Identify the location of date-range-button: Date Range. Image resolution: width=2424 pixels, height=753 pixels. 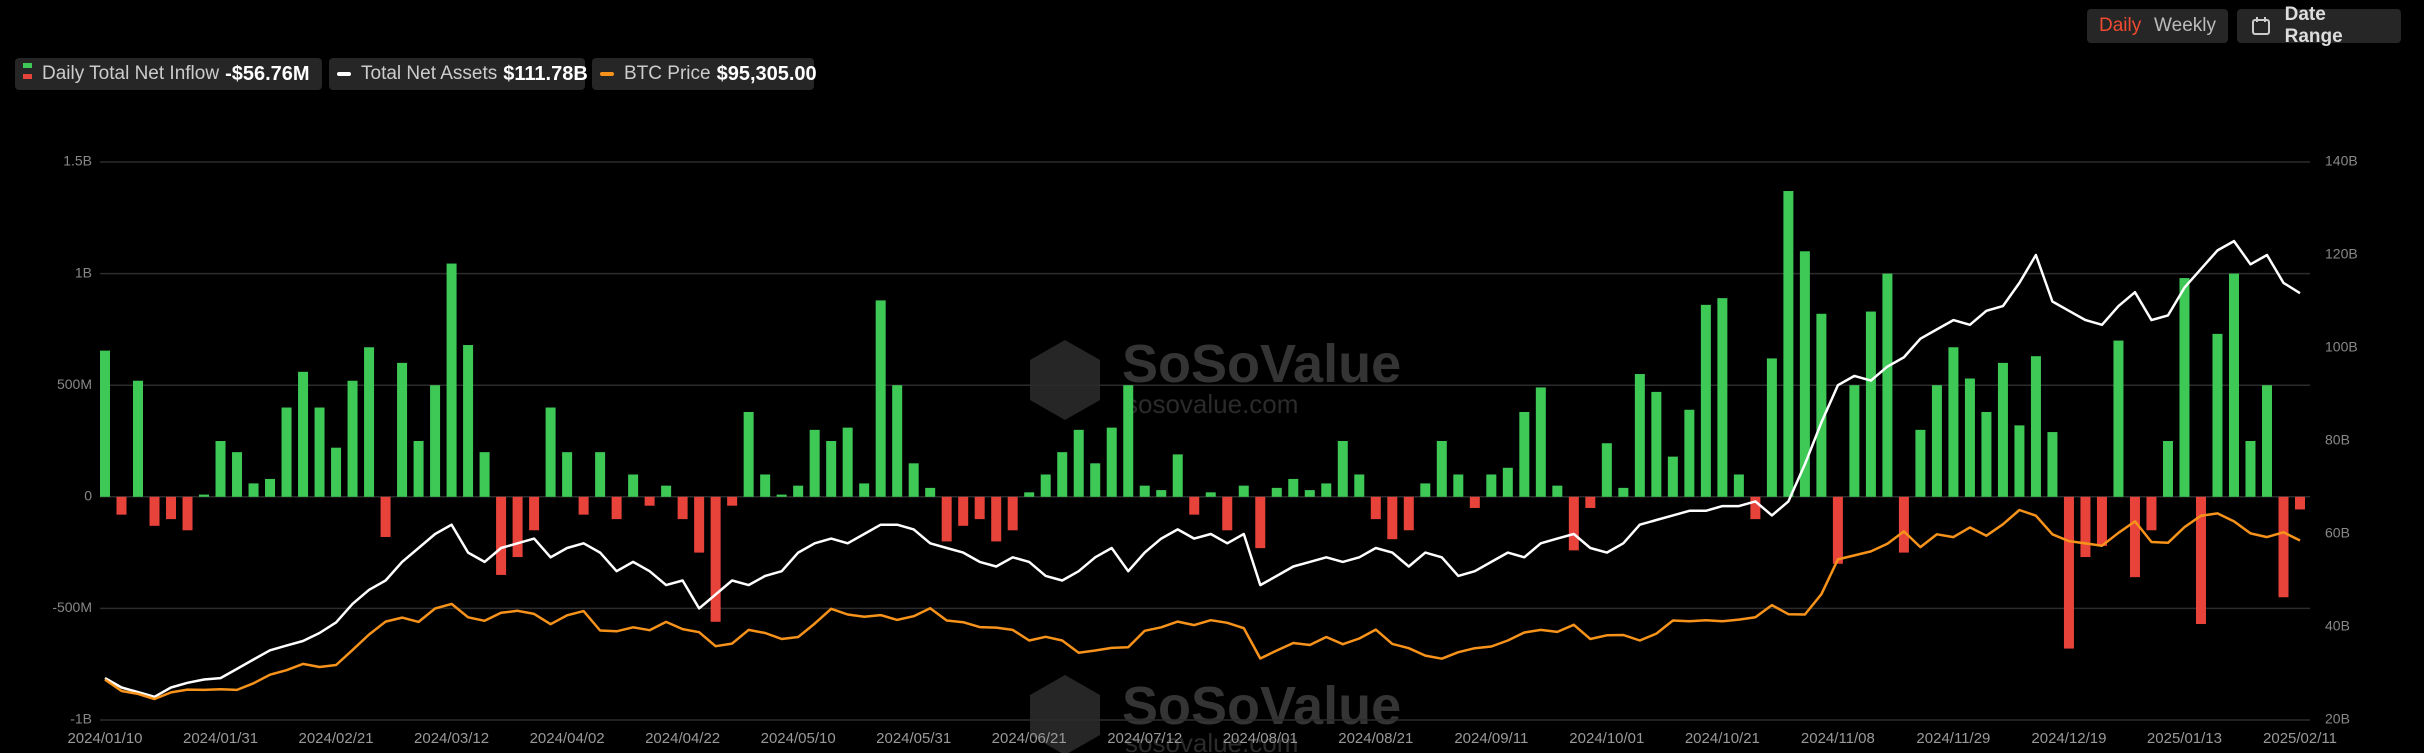
(2319, 25).